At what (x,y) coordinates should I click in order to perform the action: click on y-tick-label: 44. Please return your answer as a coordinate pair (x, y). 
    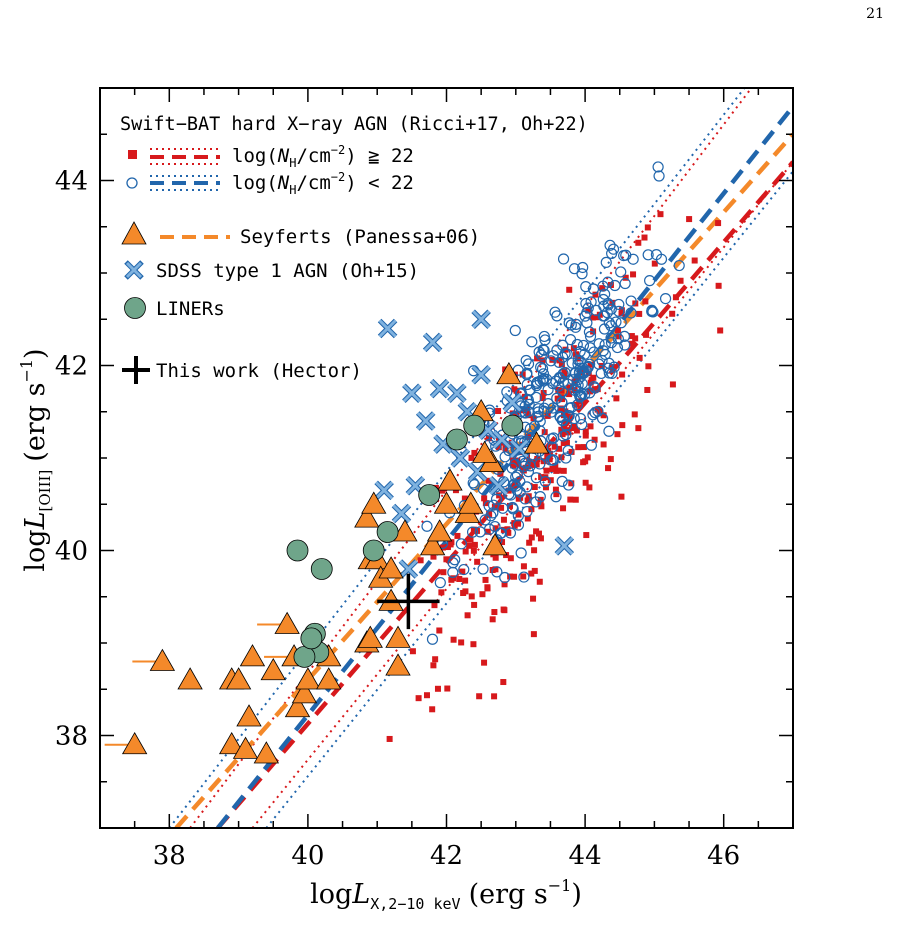
    Looking at the image, I should click on (71, 182).